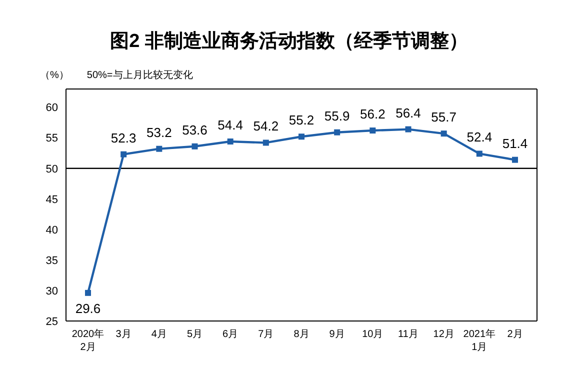 The width and height of the screenshot is (578, 369). I want to click on data-label: 56.2, so click(373, 114).